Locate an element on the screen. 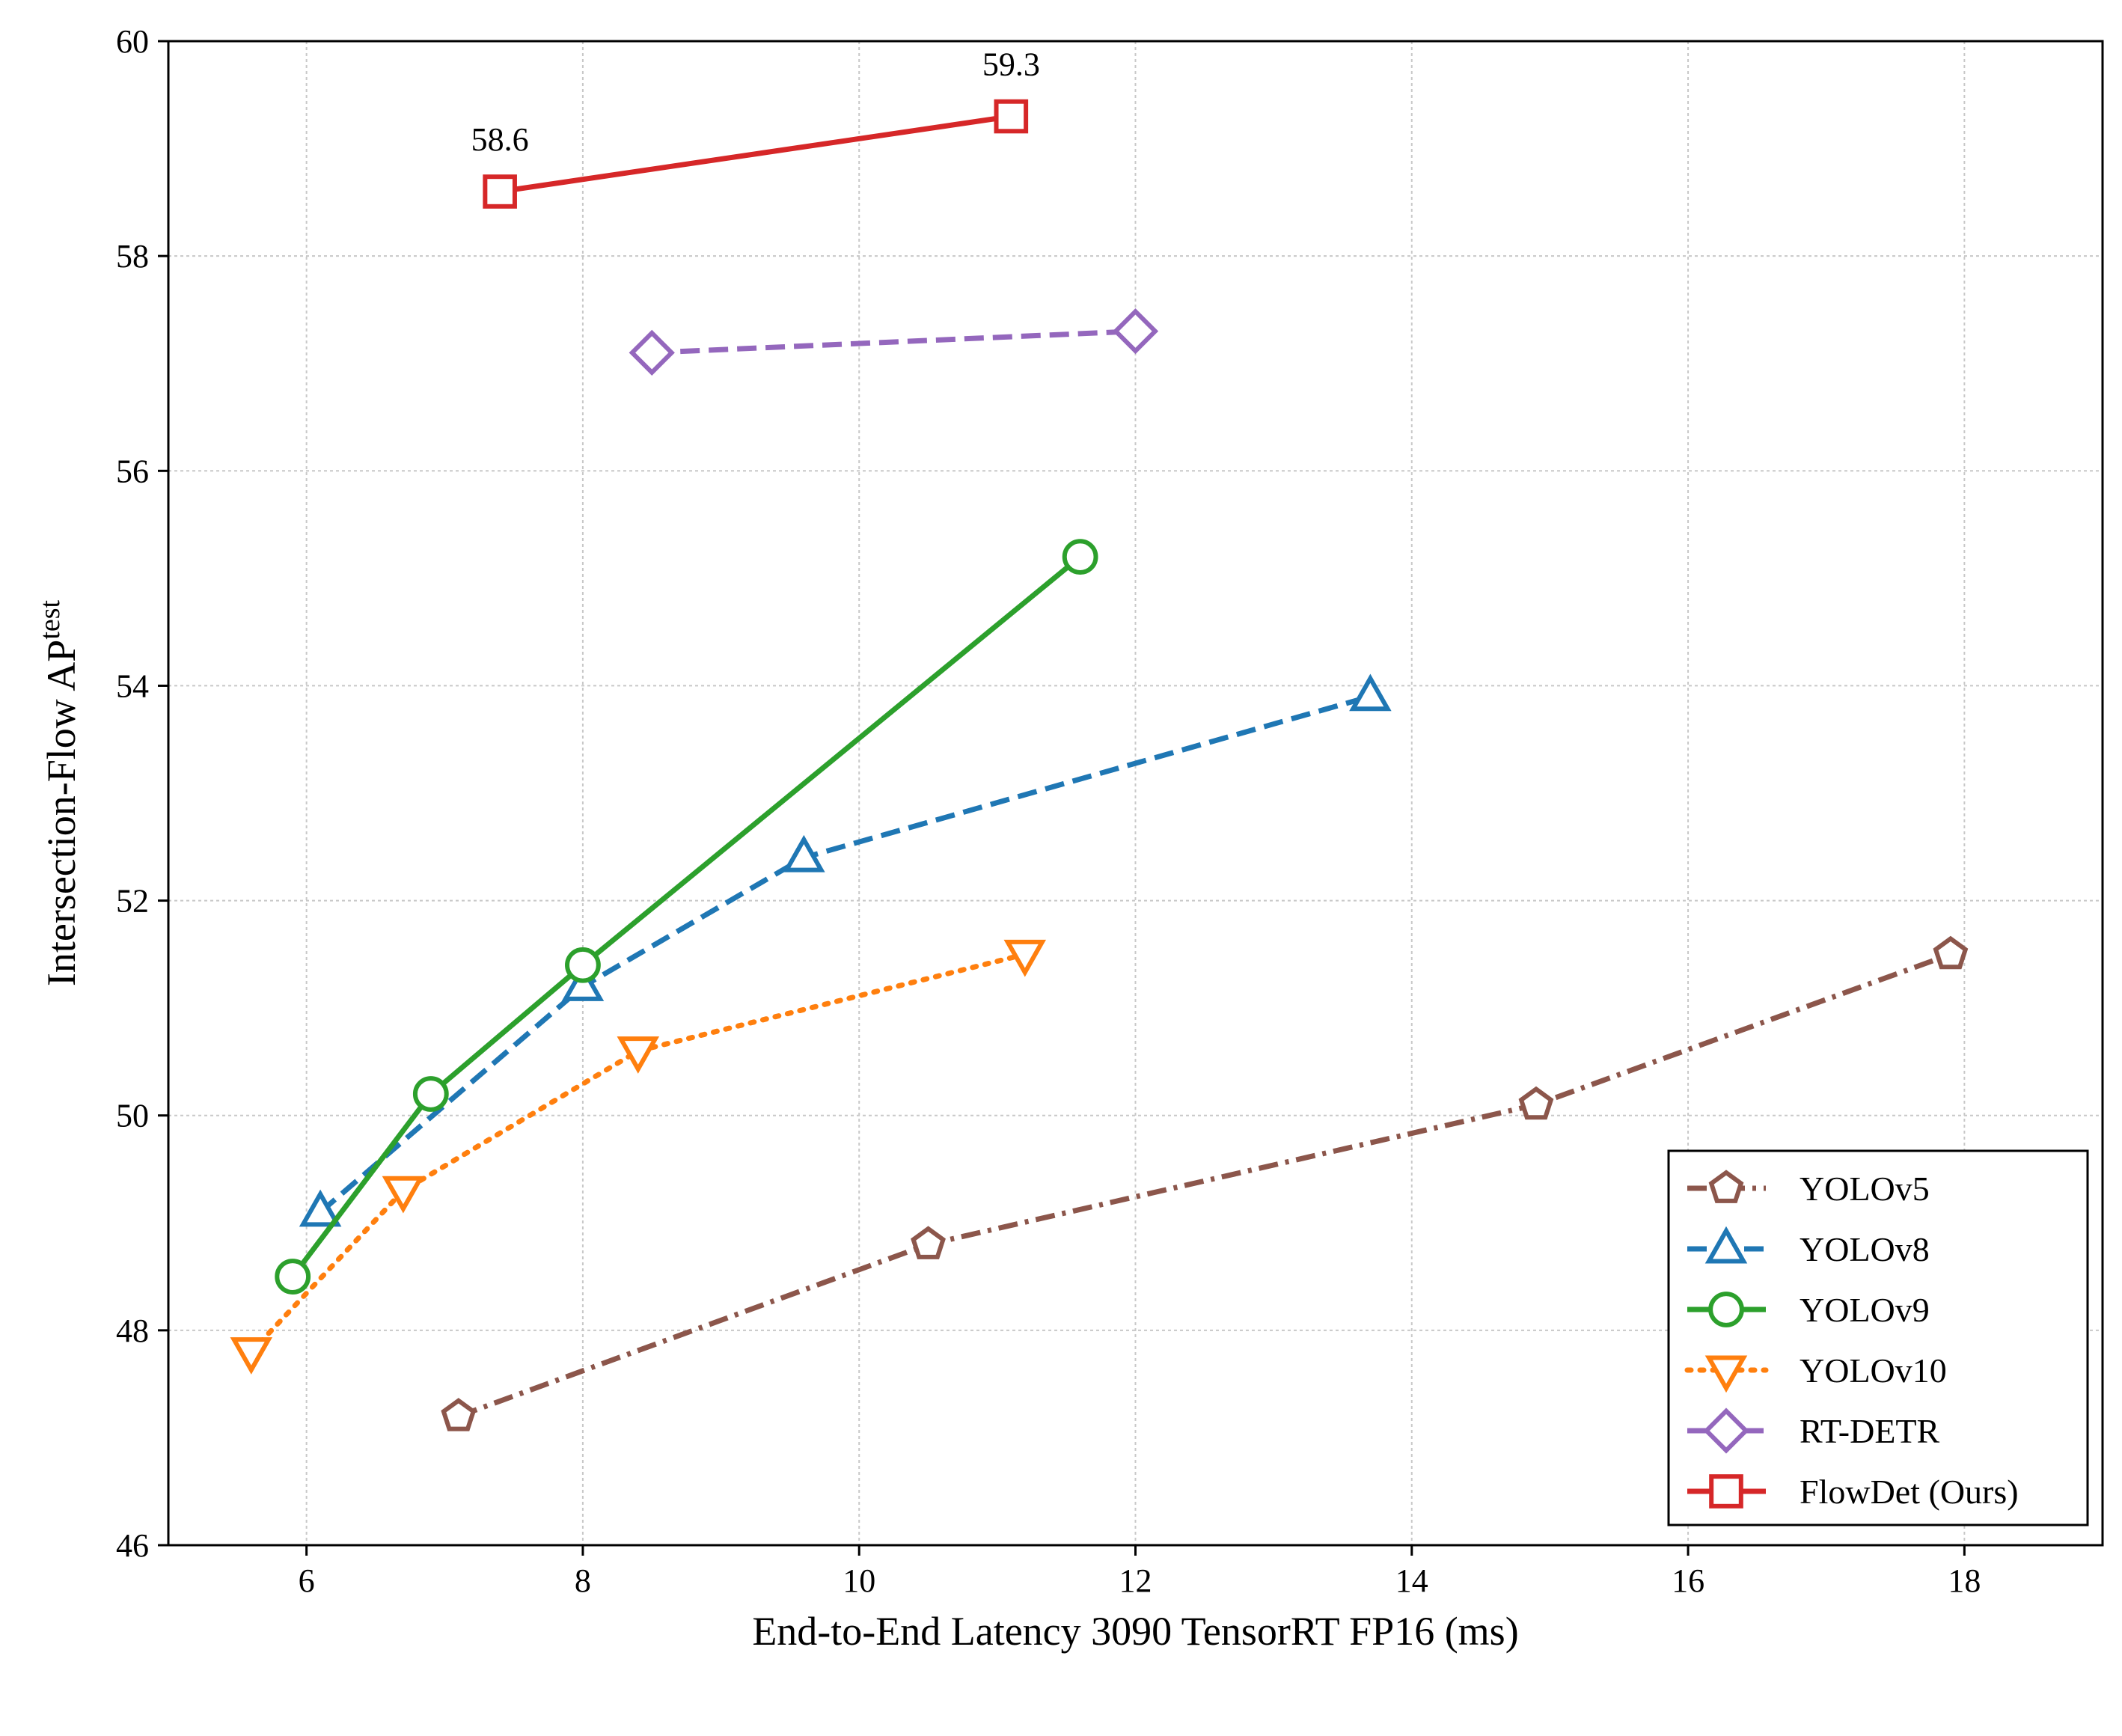  x-tick-label: 18 is located at coordinates (1964, 1581).